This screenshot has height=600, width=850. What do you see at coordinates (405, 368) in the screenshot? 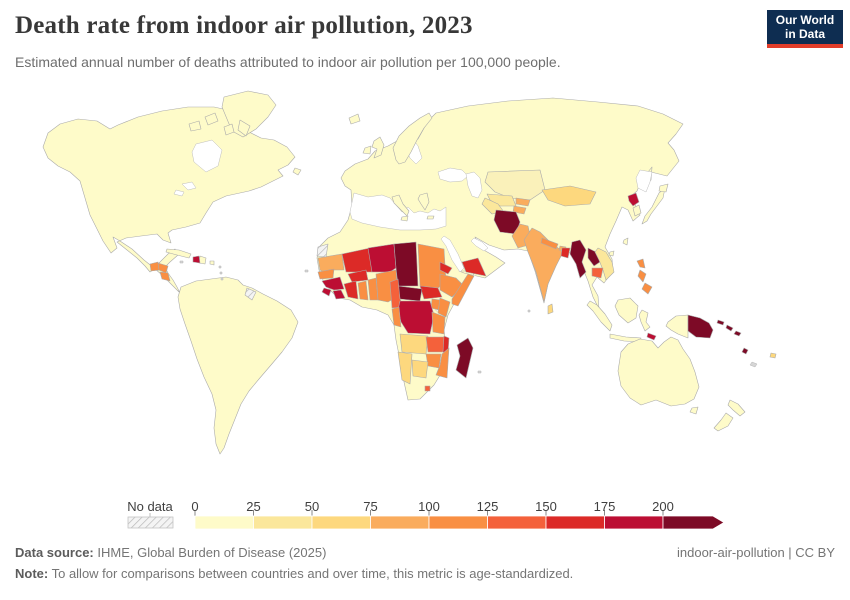
I see `country-namibia` at bounding box center [405, 368].